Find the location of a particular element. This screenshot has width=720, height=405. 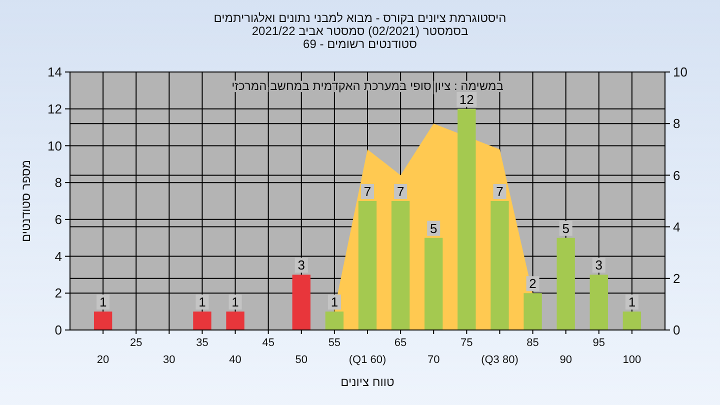

y2-tick-label: 0 is located at coordinates (676, 330).